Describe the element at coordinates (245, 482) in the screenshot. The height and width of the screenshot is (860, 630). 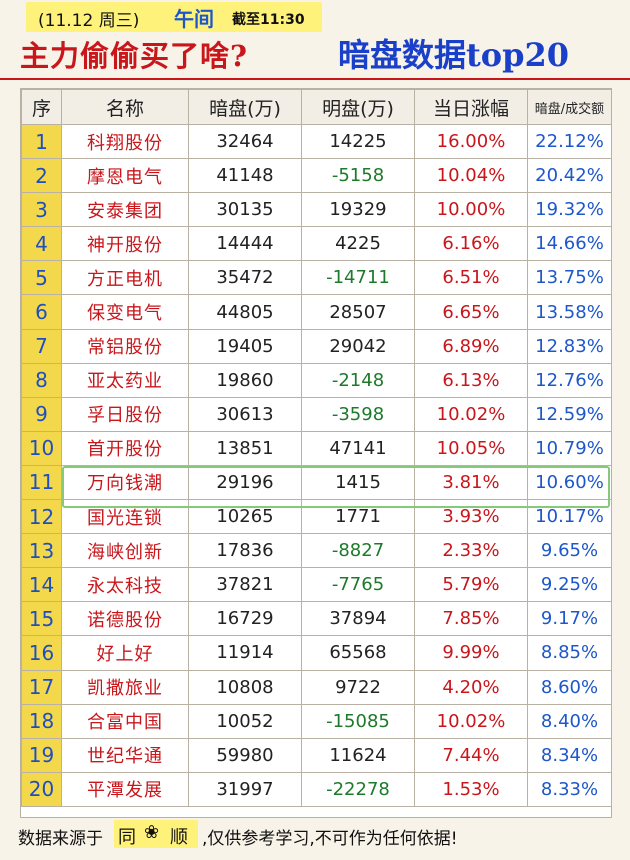
I see `dark-pool-cell: 29196` at that location.